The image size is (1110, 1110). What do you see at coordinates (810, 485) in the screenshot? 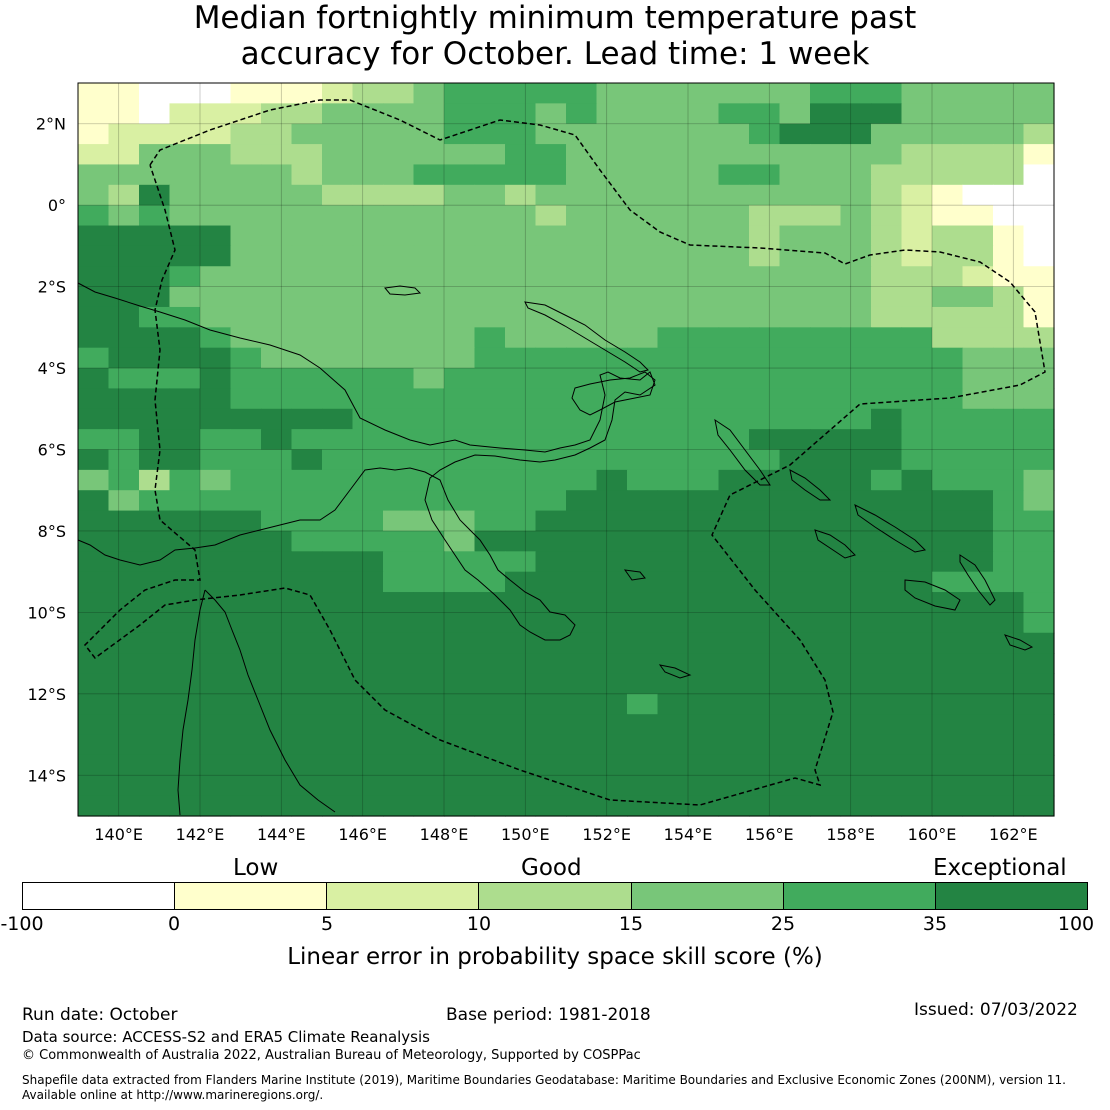
I see `coastline-choiseul` at bounding box center [810, 485].